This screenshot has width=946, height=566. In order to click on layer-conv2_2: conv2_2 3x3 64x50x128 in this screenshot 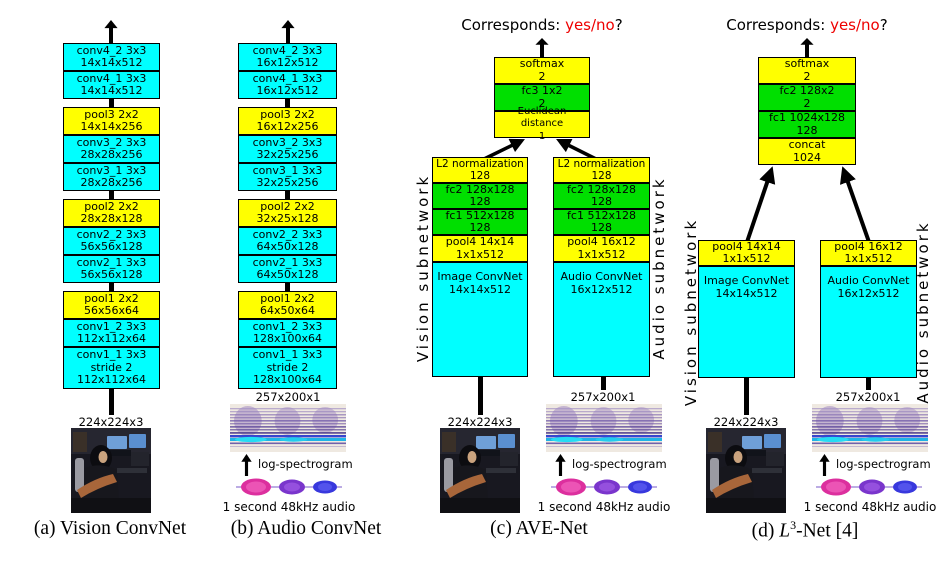, I will do `click(287, 241)`.